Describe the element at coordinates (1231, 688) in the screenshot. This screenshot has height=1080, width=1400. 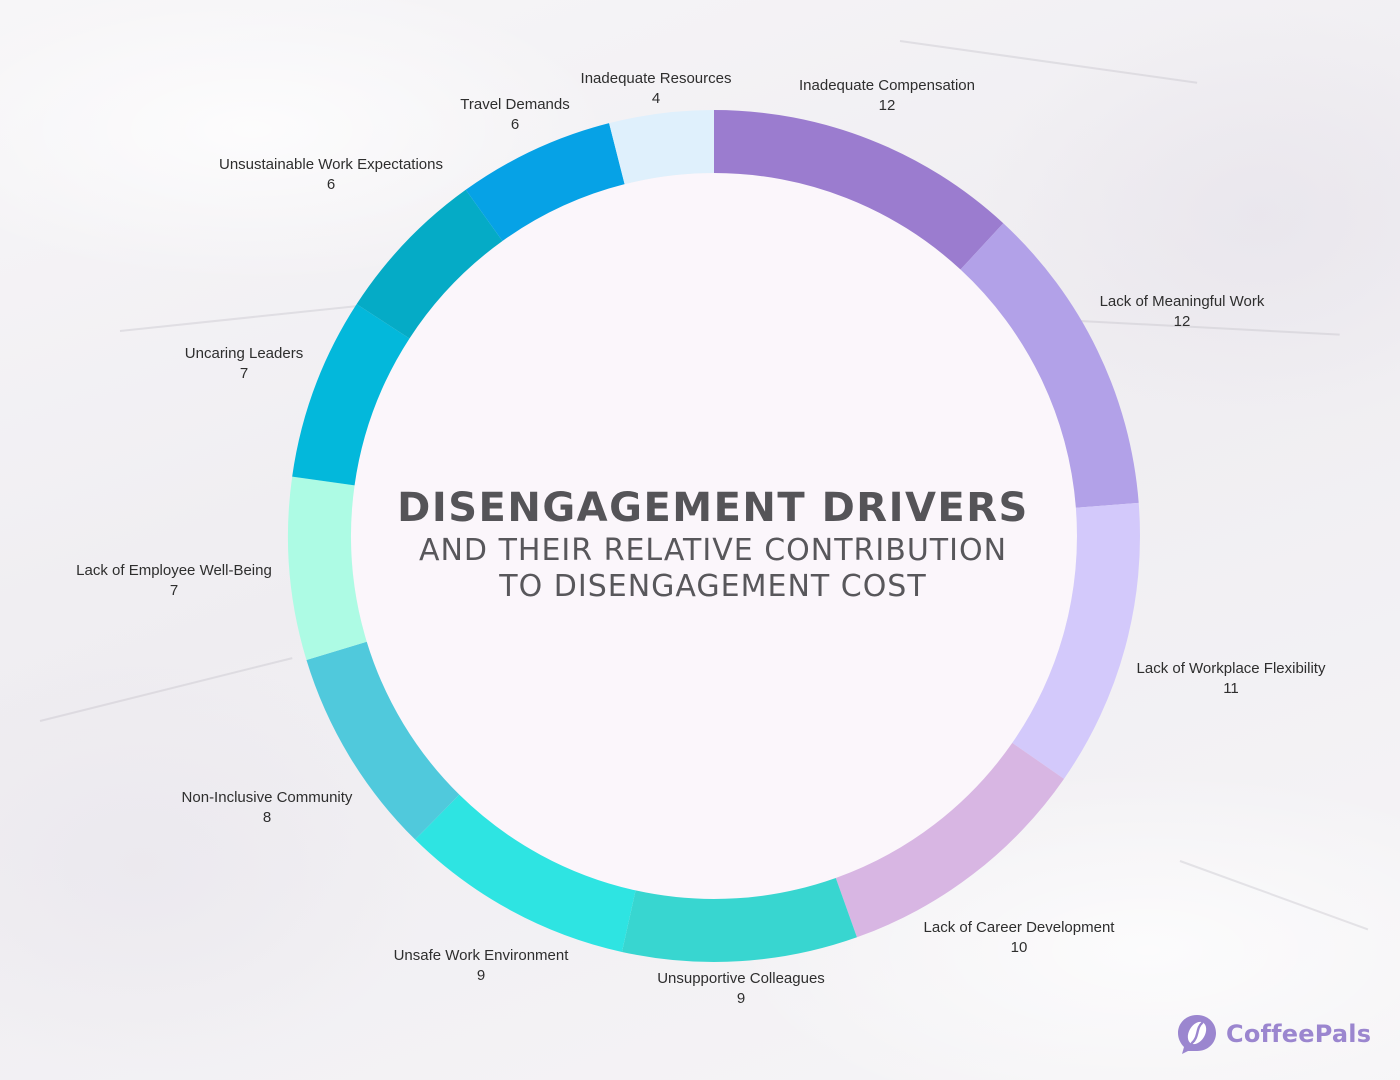
I see `slice-value-label: 11` at that location.